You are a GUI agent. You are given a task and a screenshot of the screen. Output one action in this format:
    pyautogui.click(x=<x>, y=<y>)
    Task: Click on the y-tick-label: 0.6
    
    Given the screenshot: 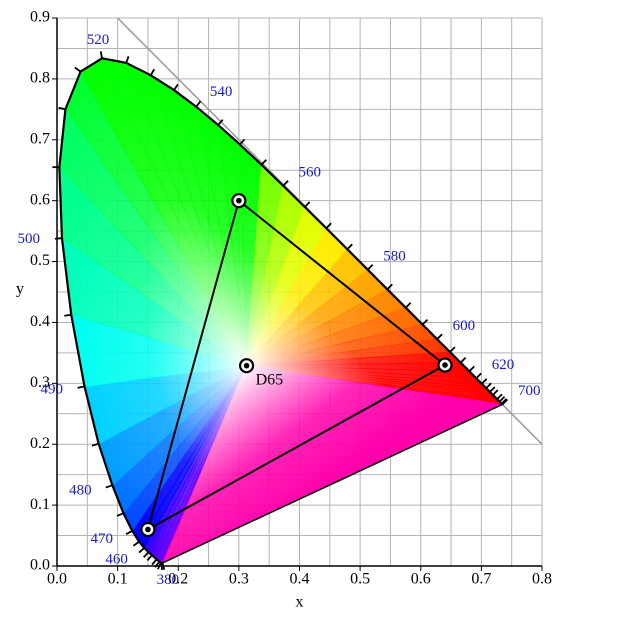 What is the action you would take?
    pyautogui.click(x=40, y=199)
    